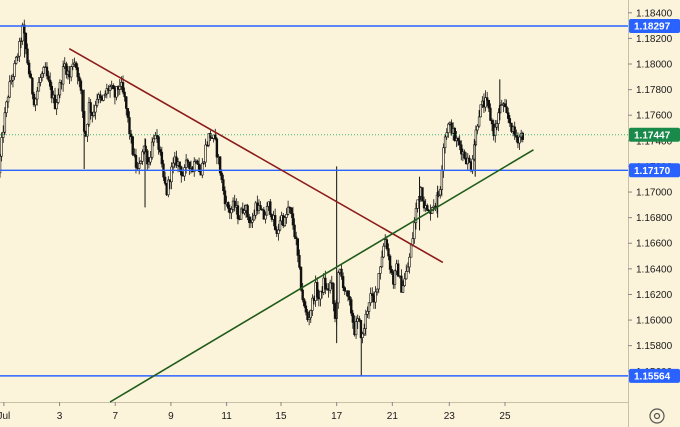  I want to click on current-price-badge-text: 1.17447, so click(652, 135).